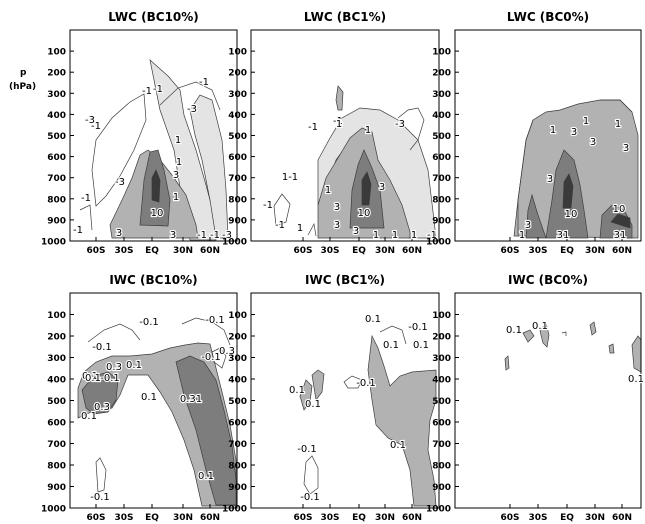  I want to click on contour-fill-light, so click(377, 173).